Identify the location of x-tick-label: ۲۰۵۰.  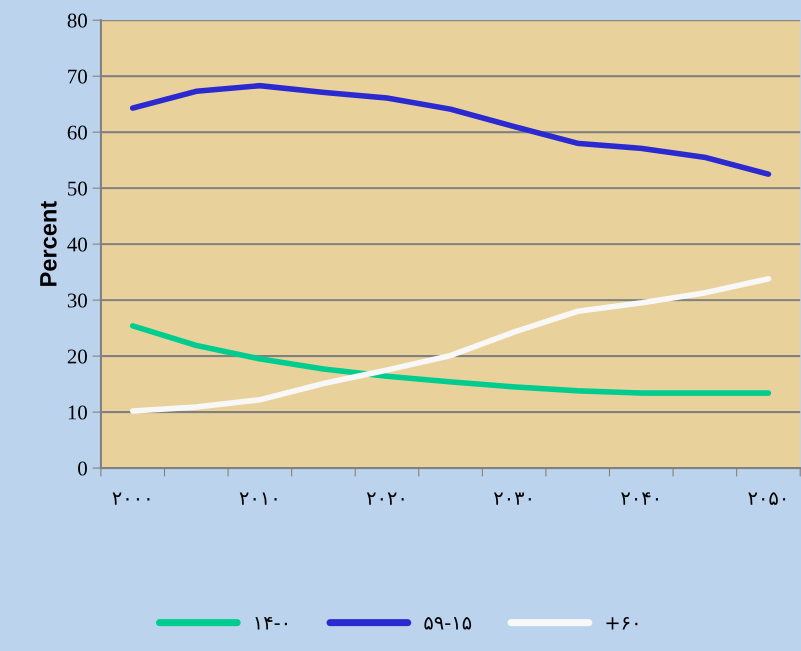
(767, 498).